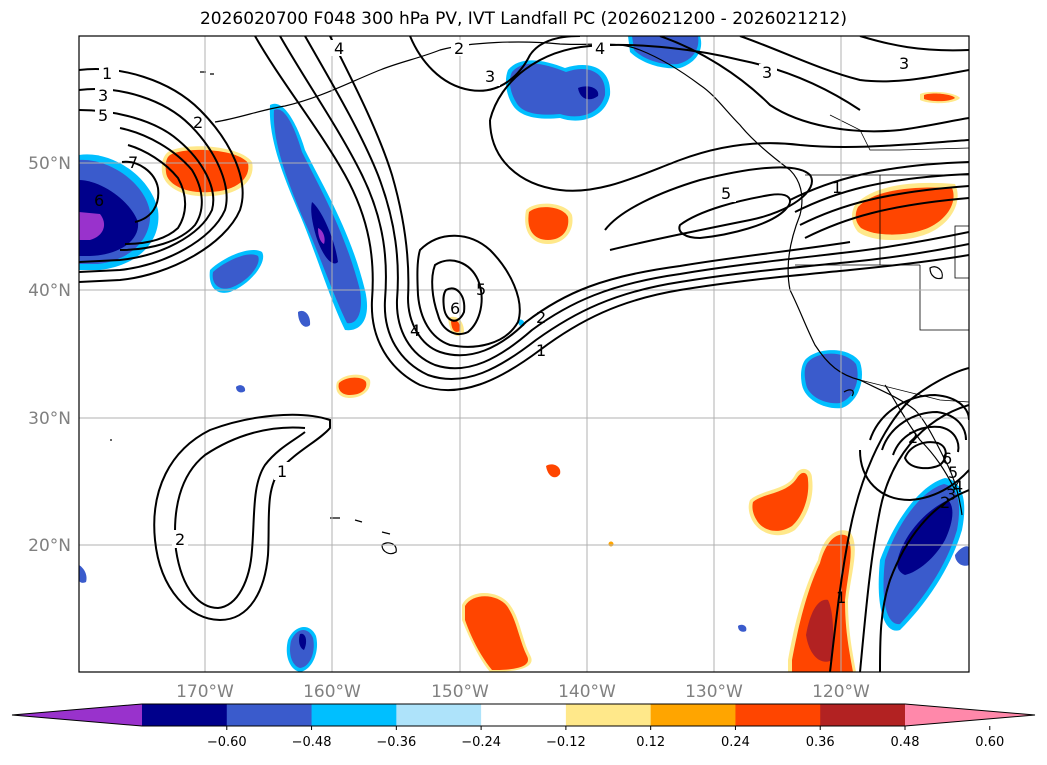 This screenshot has height=765, width=1047. I want to click on contour-label: 7, so click(133, 162).